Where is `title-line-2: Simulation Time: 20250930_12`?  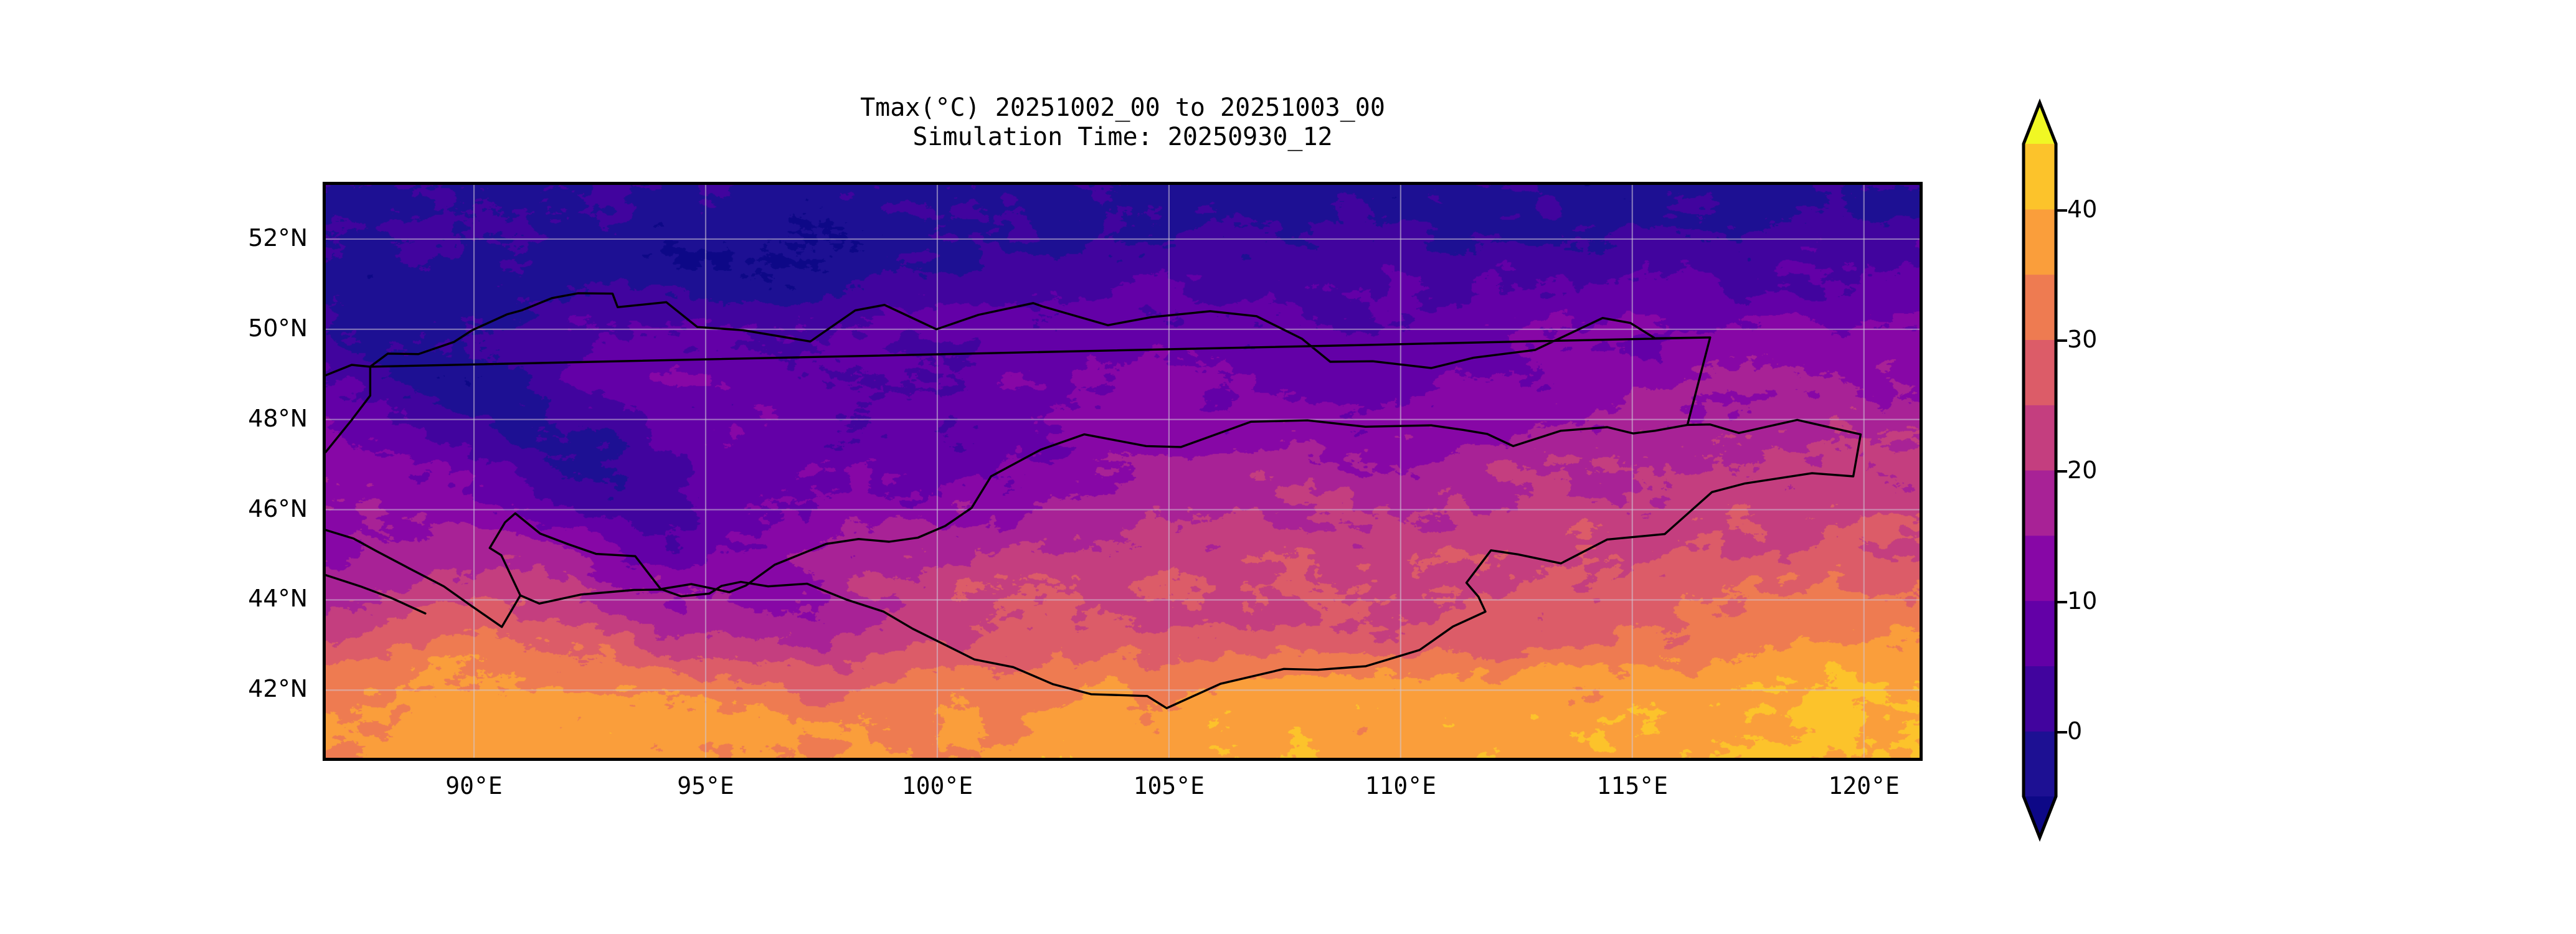
title-line-2: Simulation Time: 20250930_12 is located at coordinates (1122, 137).